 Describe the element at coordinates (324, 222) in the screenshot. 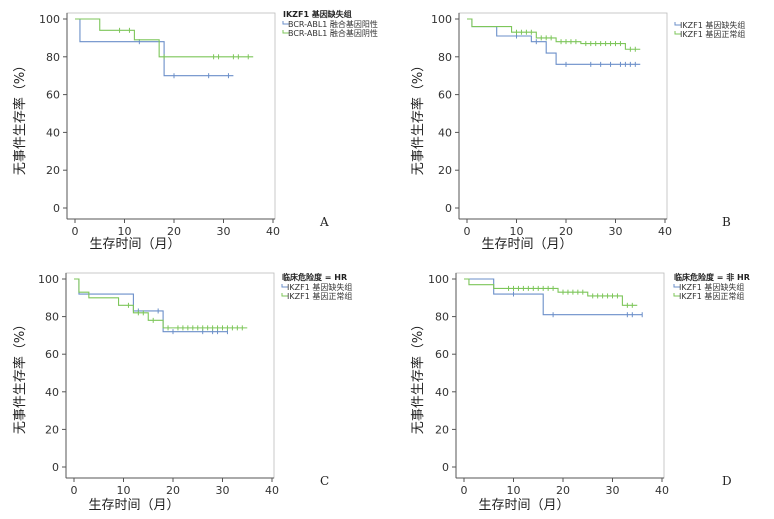

I see `panel-letter: A` at that location.